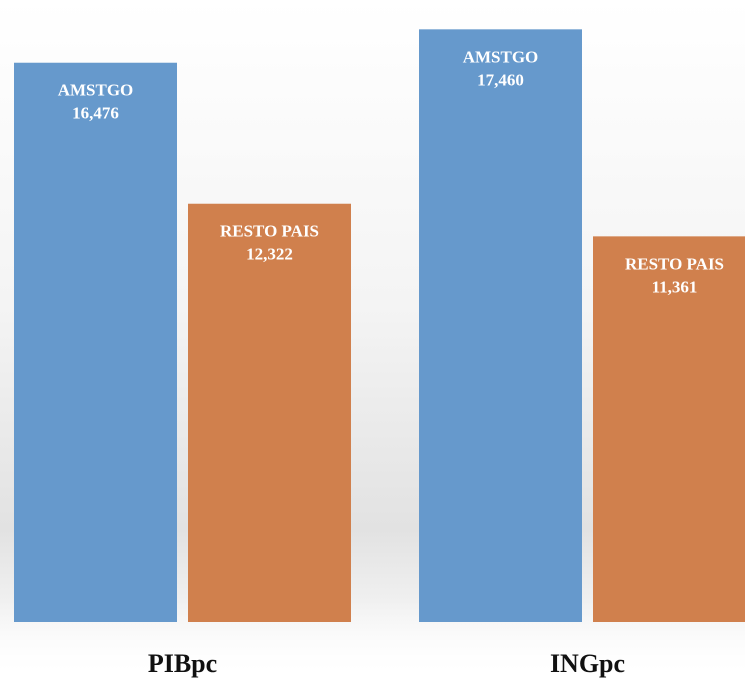 The height and width of the screenshot is (679, 745). Describe the element at coordinates (675, 286) in the screenshot. I see `value-label-ingpc-resto-pais: 11,361` at that location.